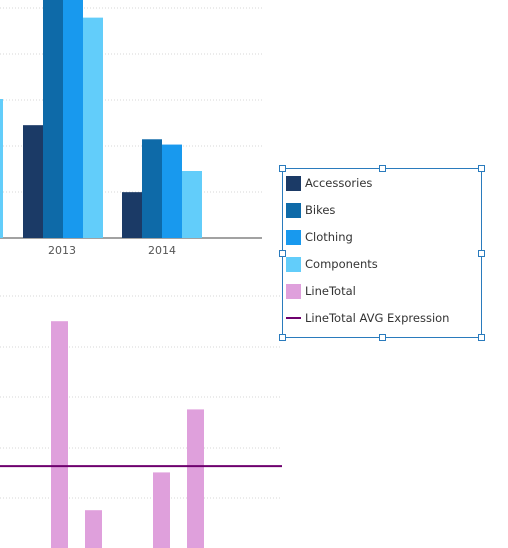 Image resolution: width=508 pixels, height=548 pixels. What do you see at coordinates (293, 183) in the screenshot?
I see `legend-swatch-accessories` at bounding box center [293, 183].